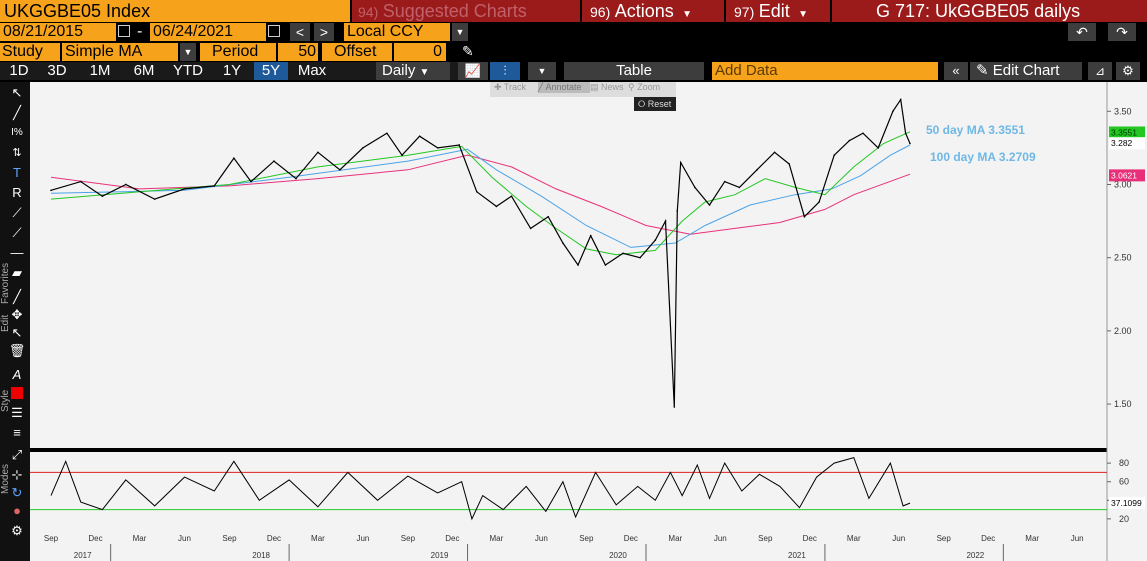 The width and height of the screenshot is (1147, 561). I want to click on candlestick-icon: ⫶, so click(505, 71).